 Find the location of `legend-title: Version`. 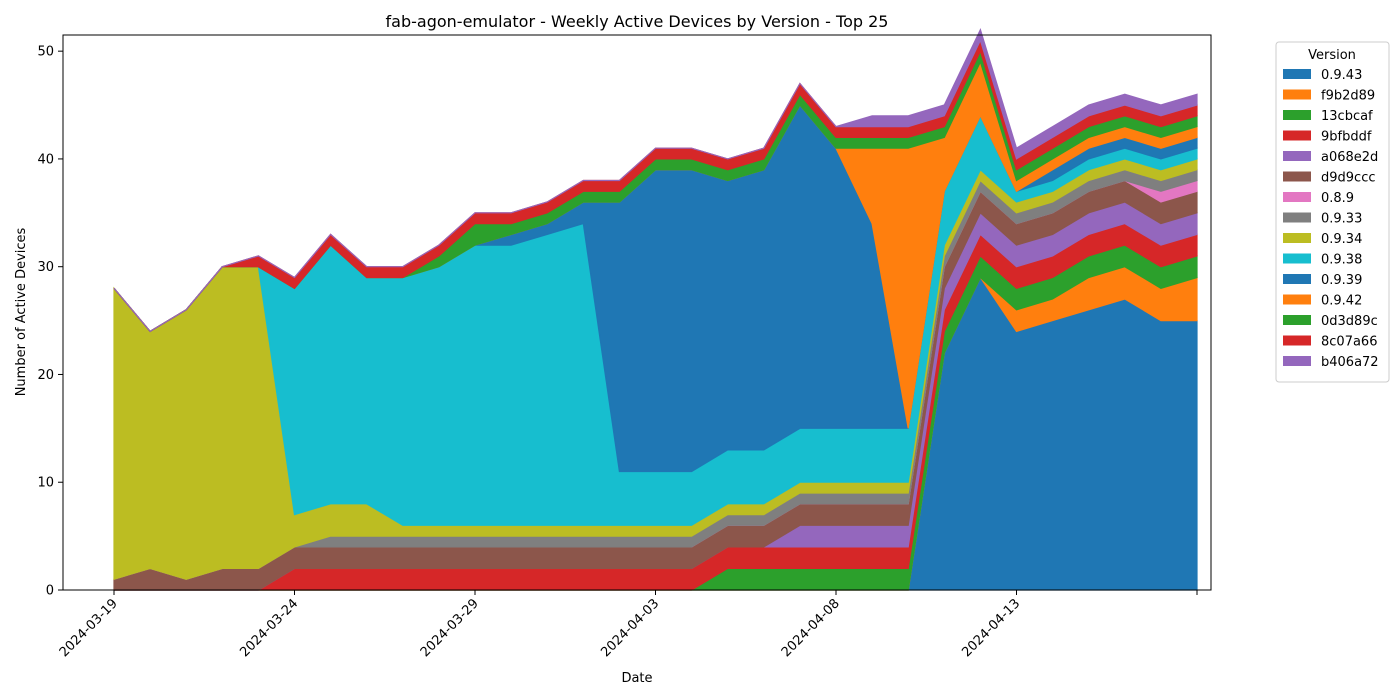

legend-title: Version is located at coordinates (1332, 55).